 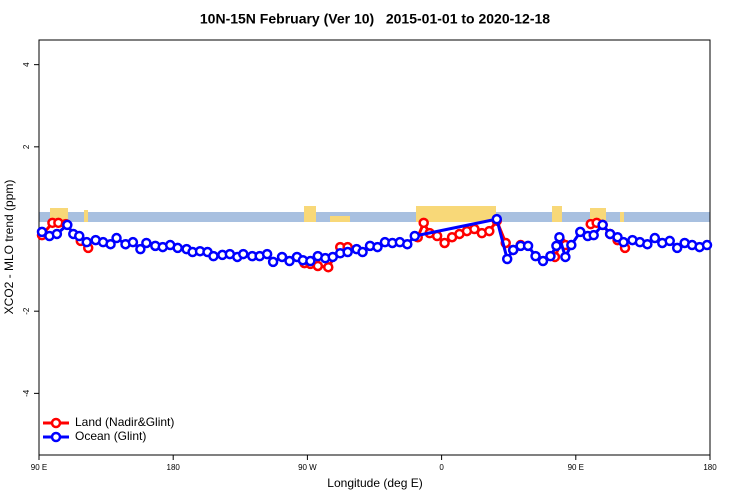 What do you see at coordinates (26, 146) in the screenshot?
I see `y-tick-label: 2` at bounding box center [26, 146].